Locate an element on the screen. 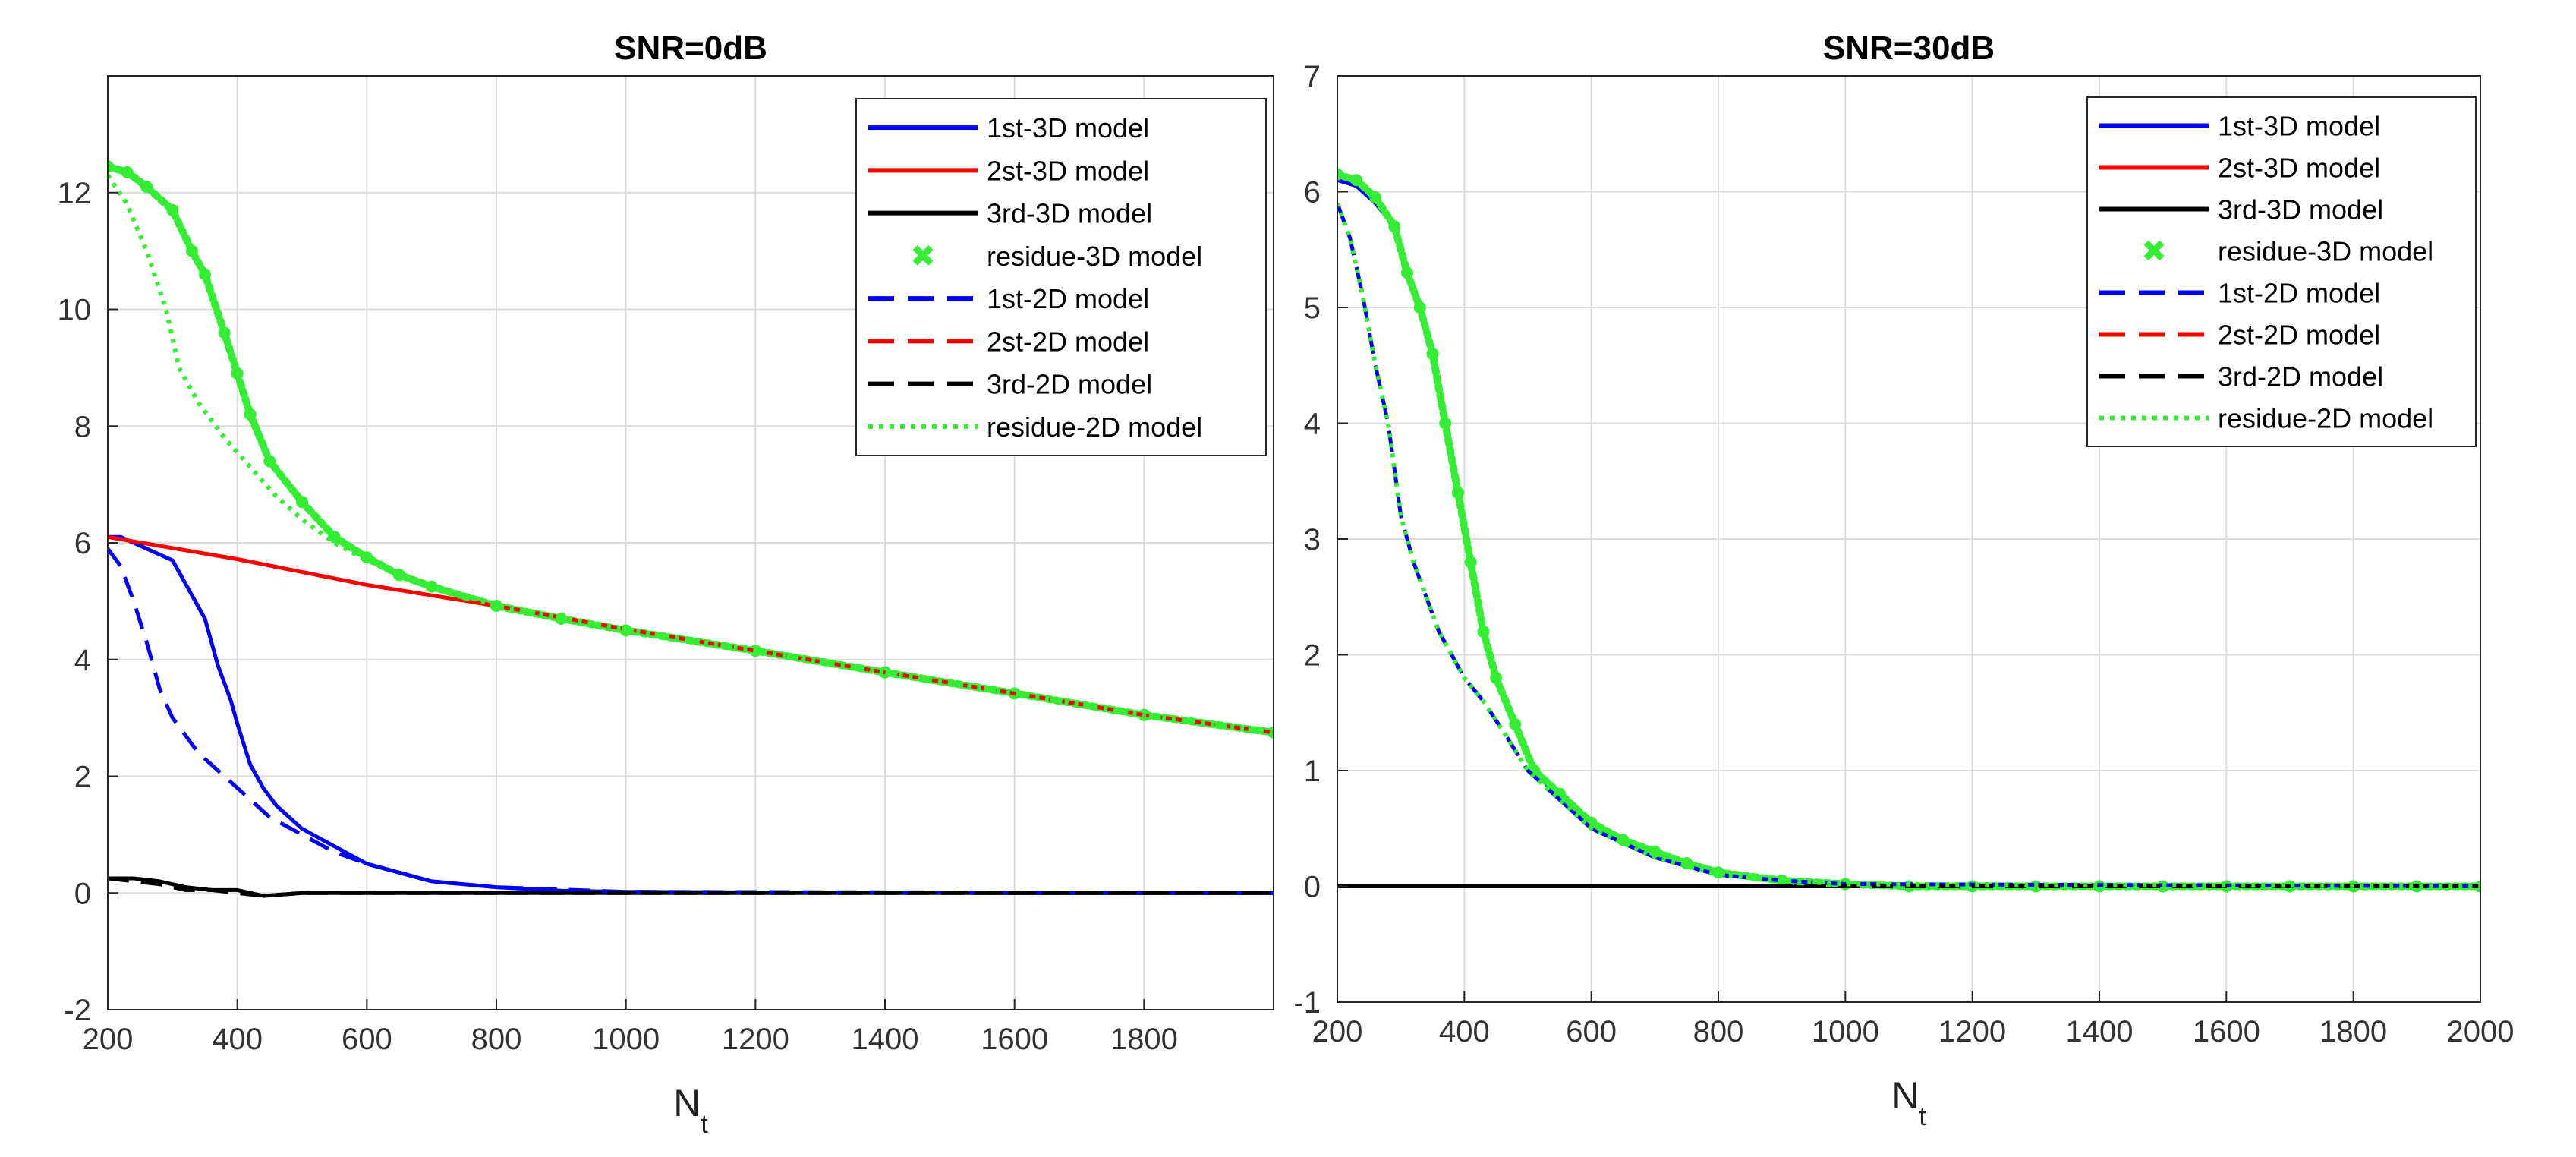 This screenshot has width=2576, height=1157. series-3rd-3d-model is located at coordinates (691, 887).